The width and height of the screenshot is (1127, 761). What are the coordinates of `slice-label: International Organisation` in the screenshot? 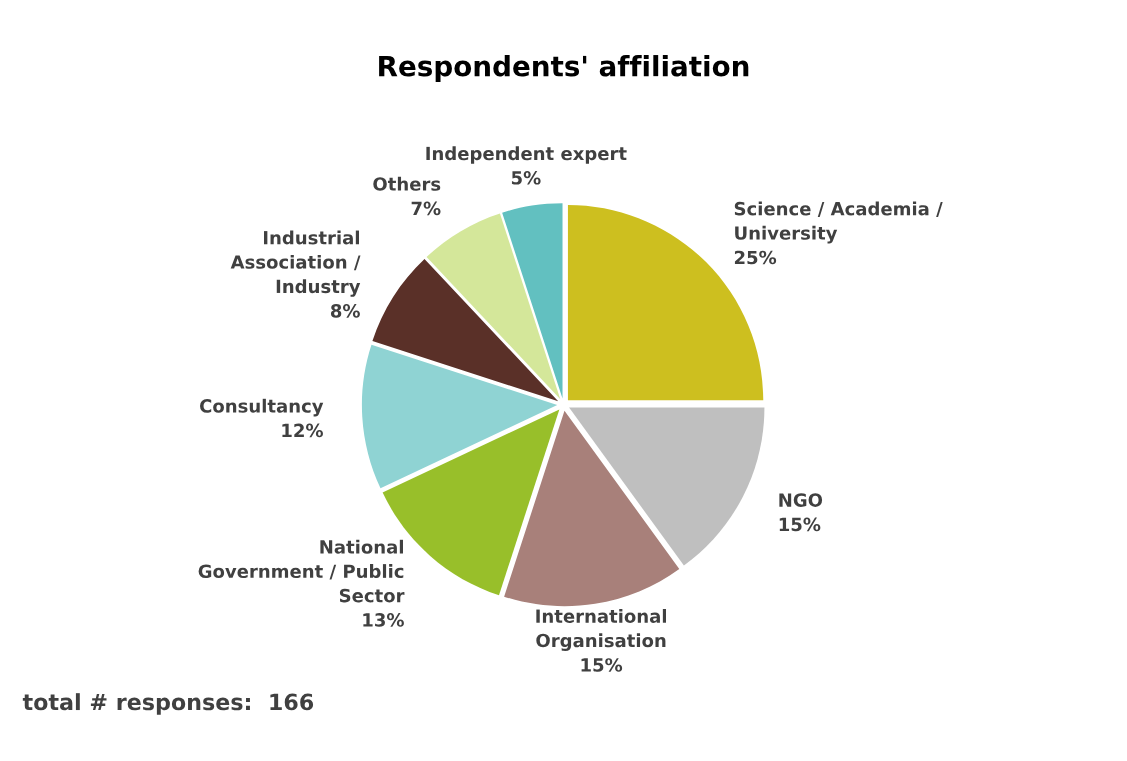 It's located at (601, 630).